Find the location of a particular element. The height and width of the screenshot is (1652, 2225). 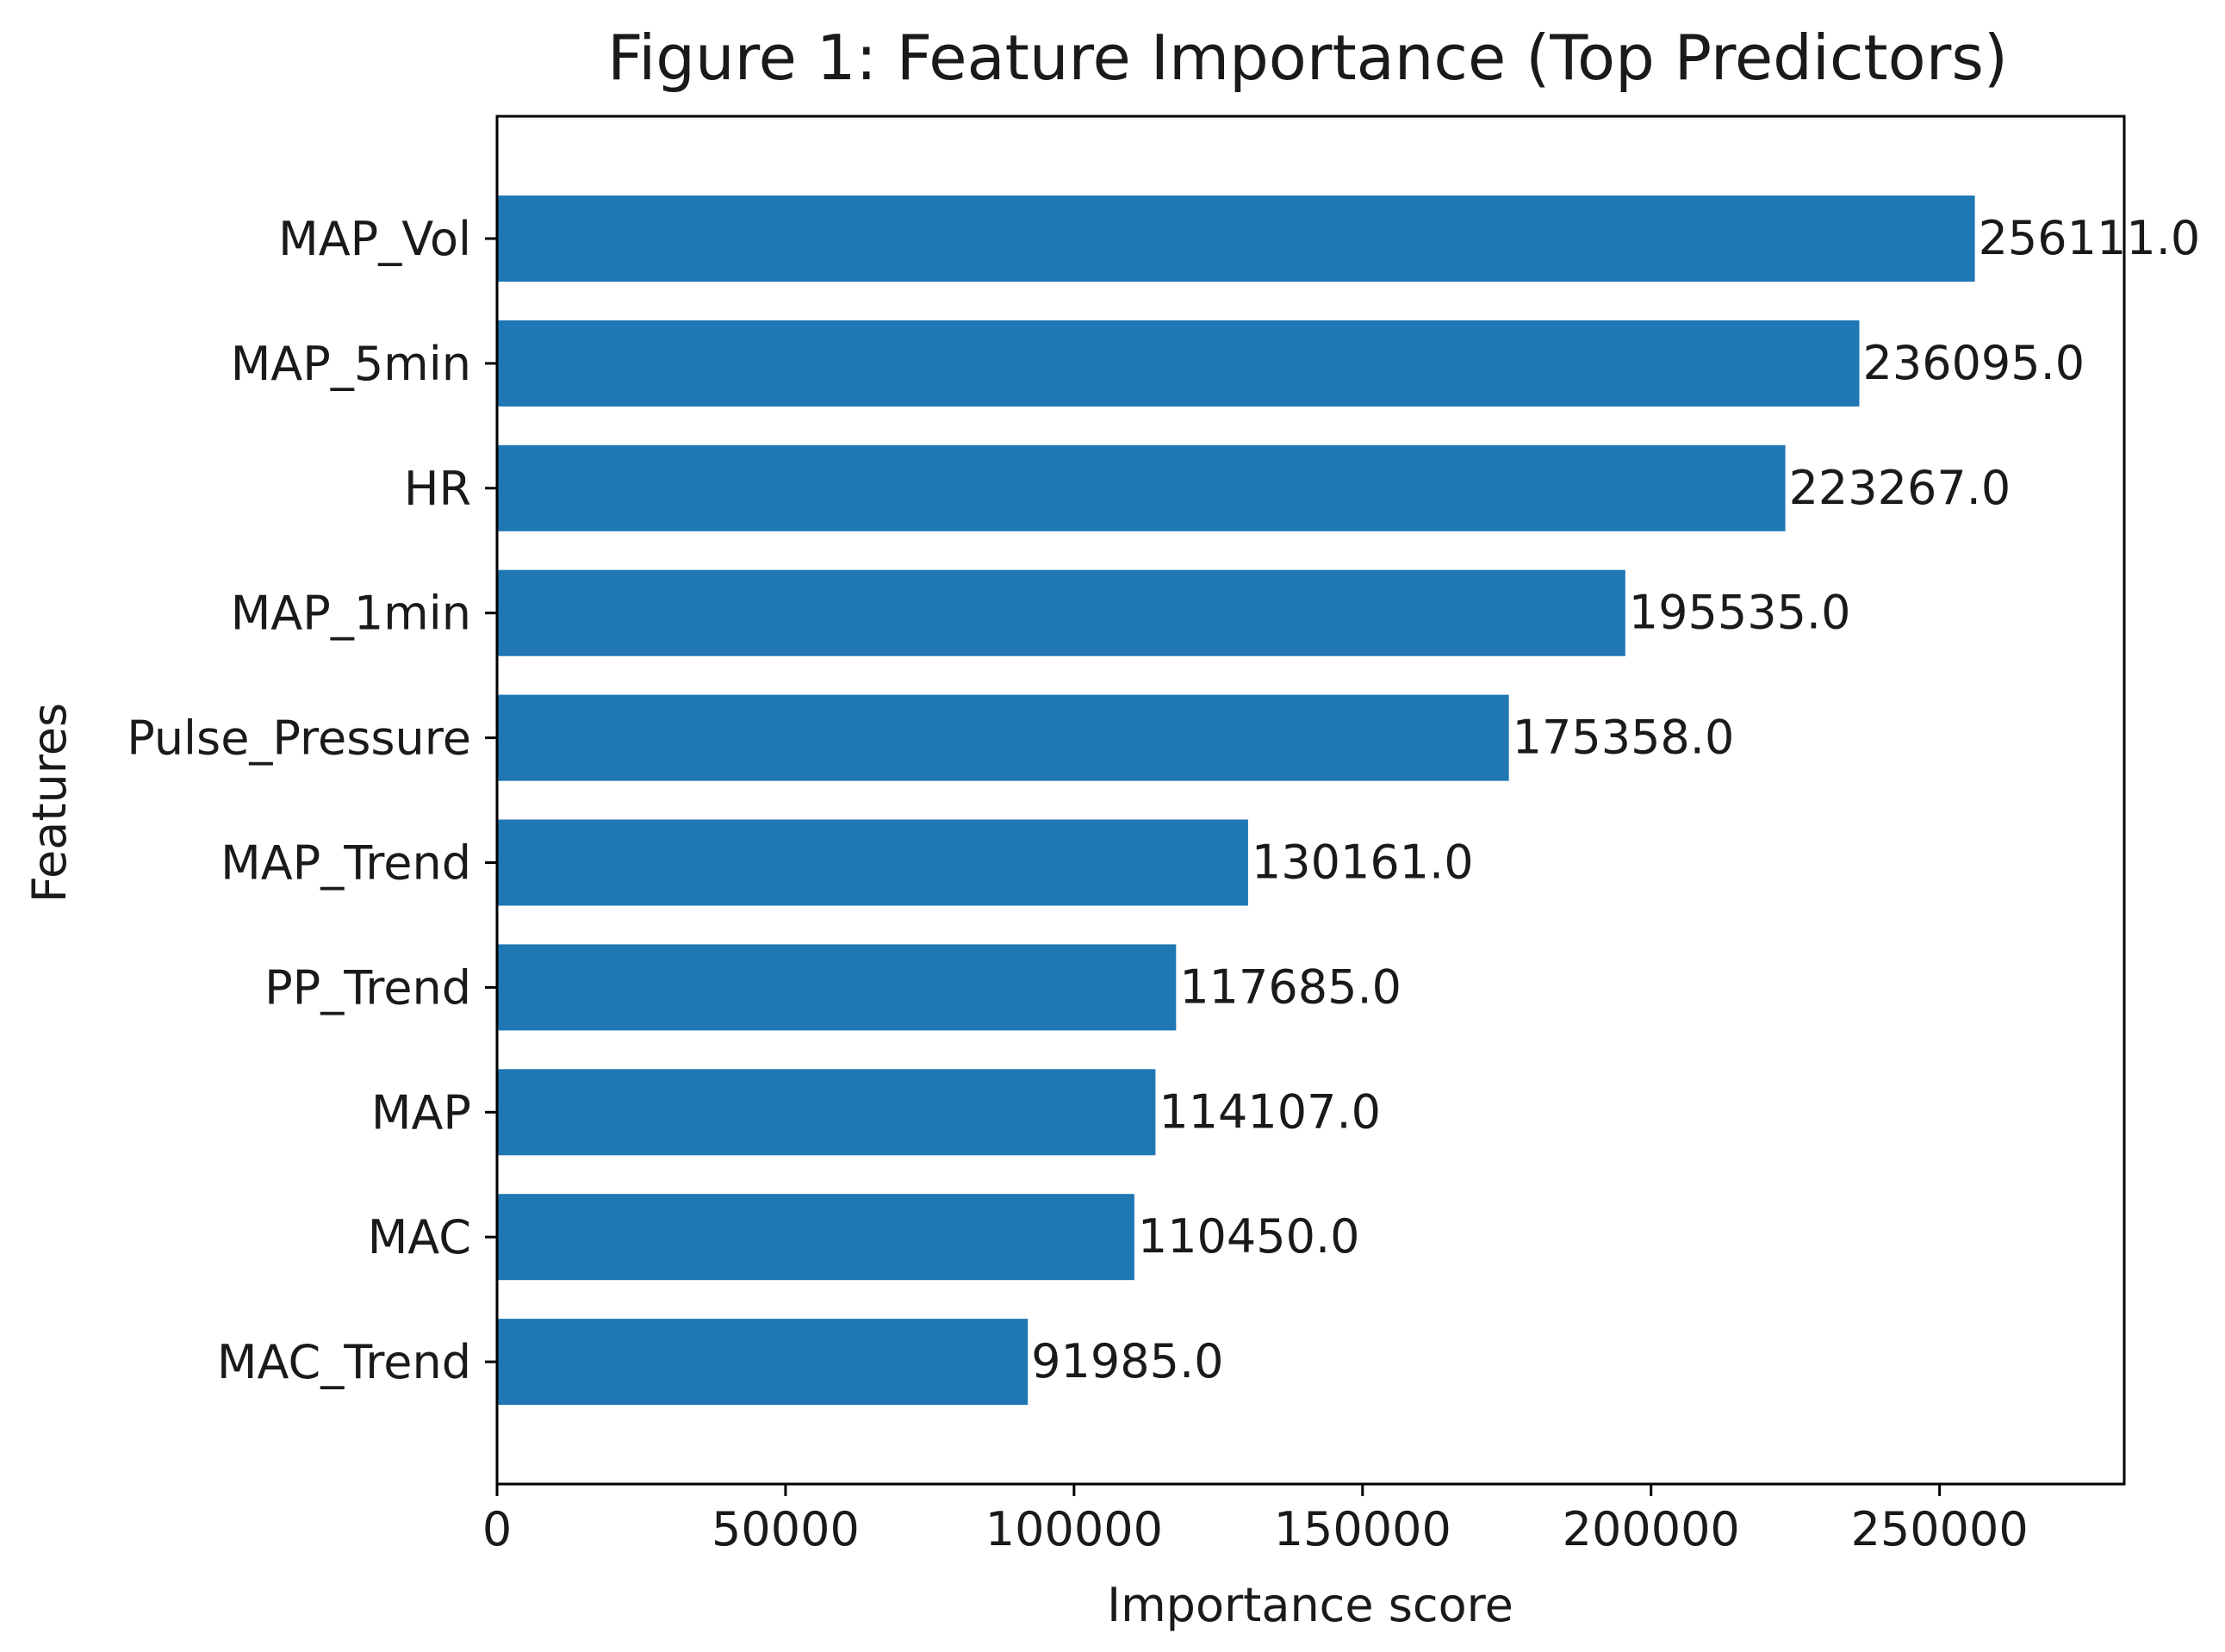

value-label: 110450.0 is located at coordinates (1249, 1236).